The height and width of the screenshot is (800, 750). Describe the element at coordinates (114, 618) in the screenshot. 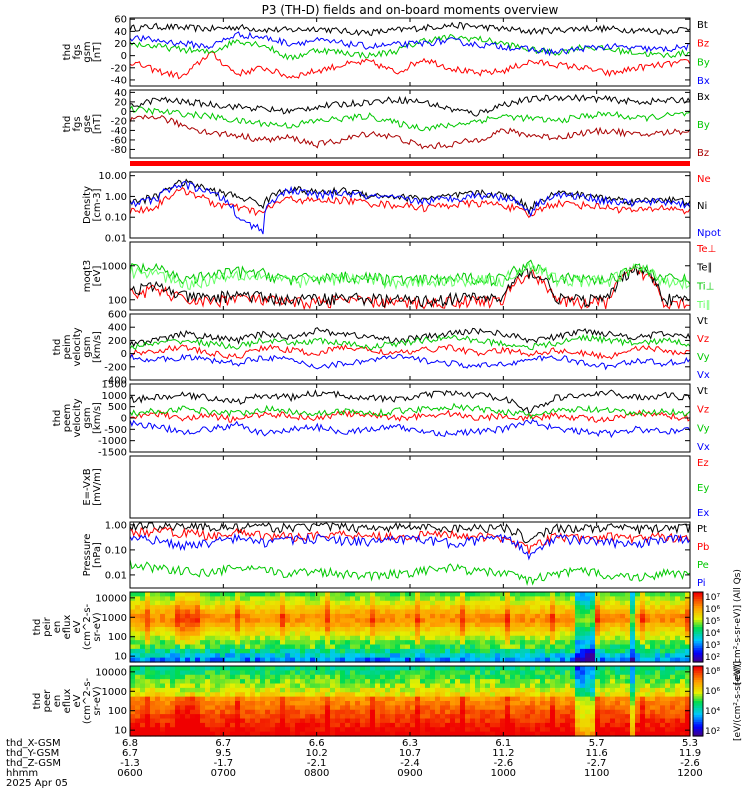

I see `y-tick-label: 1000` at that location.